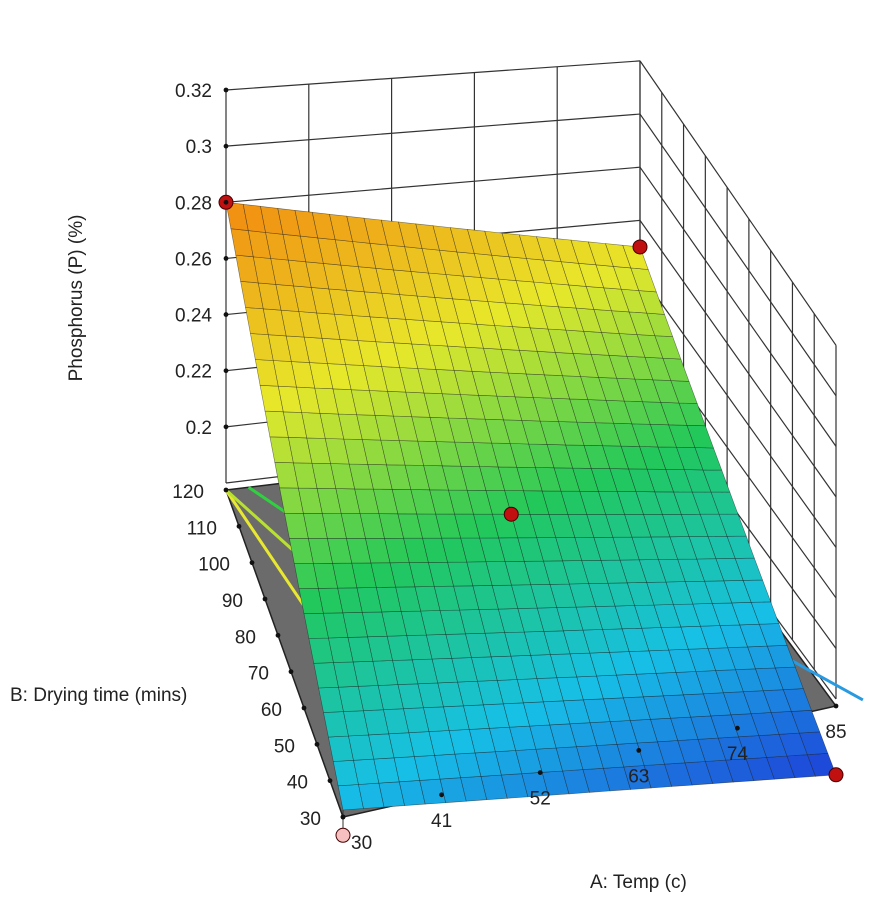 The height and width of the screenshot is (904, 878). What do you see at coordinates (835, 732) in the screenshot?
I see `x-tick-label-5: 85` at bounding box center [835, 732].